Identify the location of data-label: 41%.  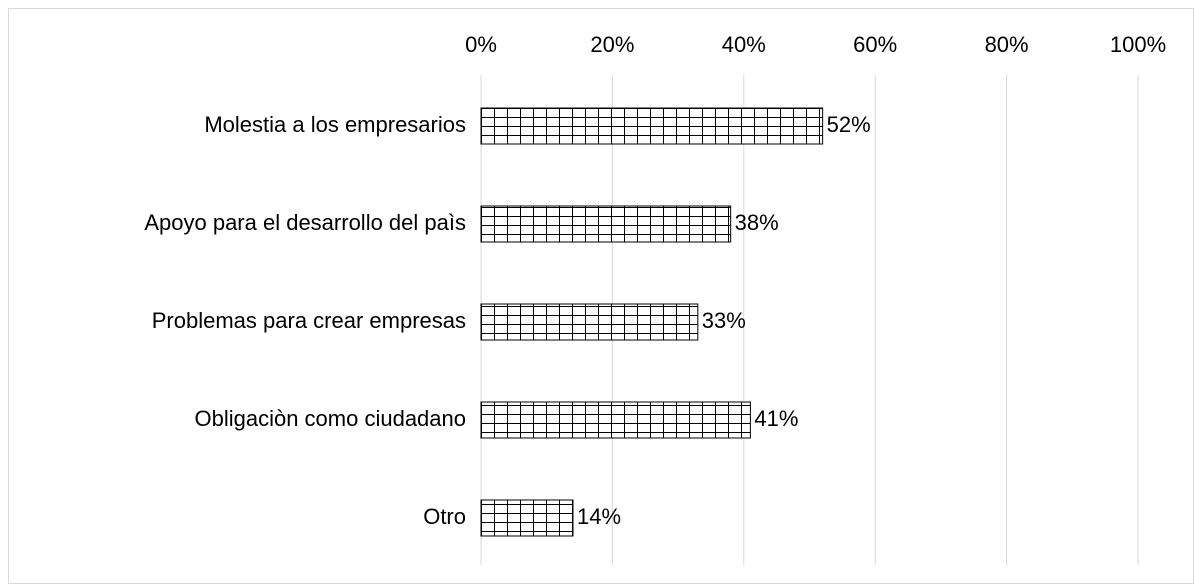
(776, 418).